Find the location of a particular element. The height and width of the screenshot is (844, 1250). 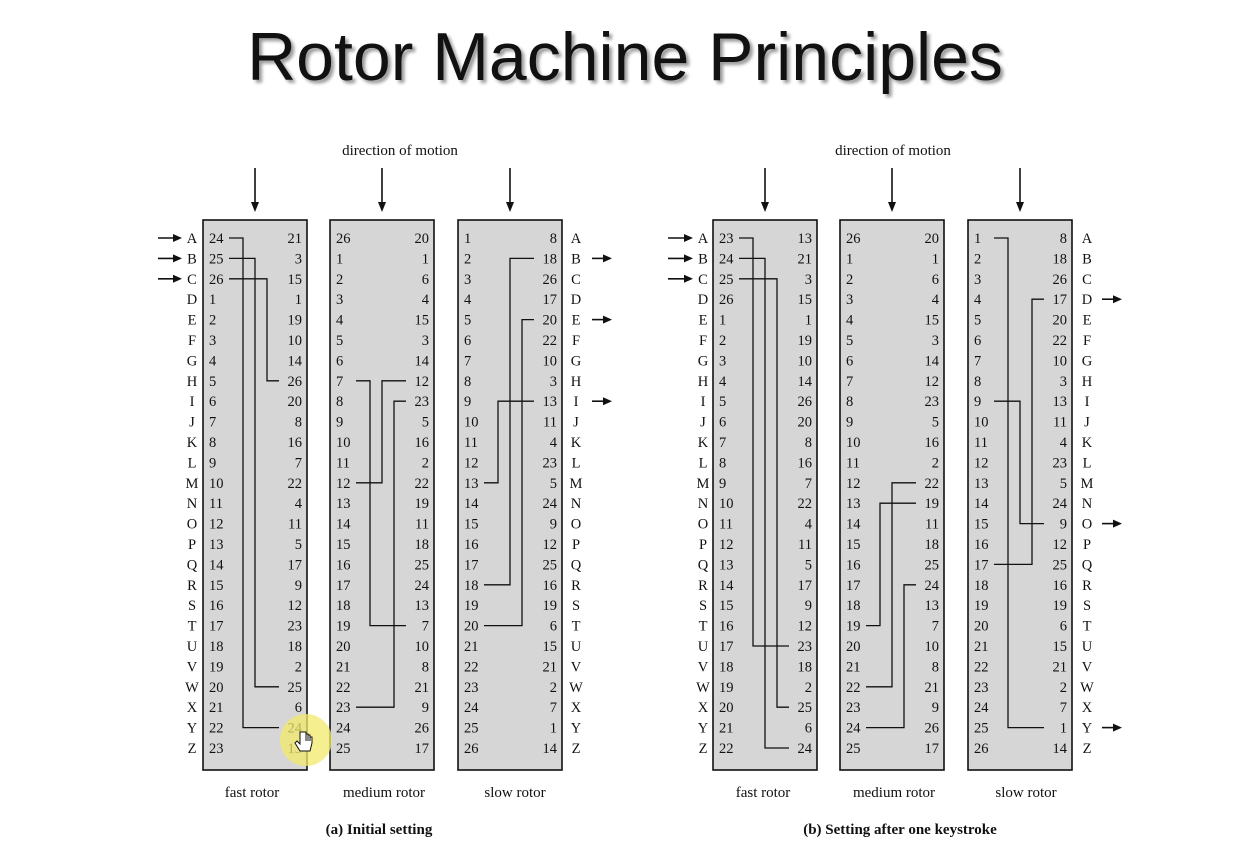

output-letter: U is located at coordinates (1087, 647).